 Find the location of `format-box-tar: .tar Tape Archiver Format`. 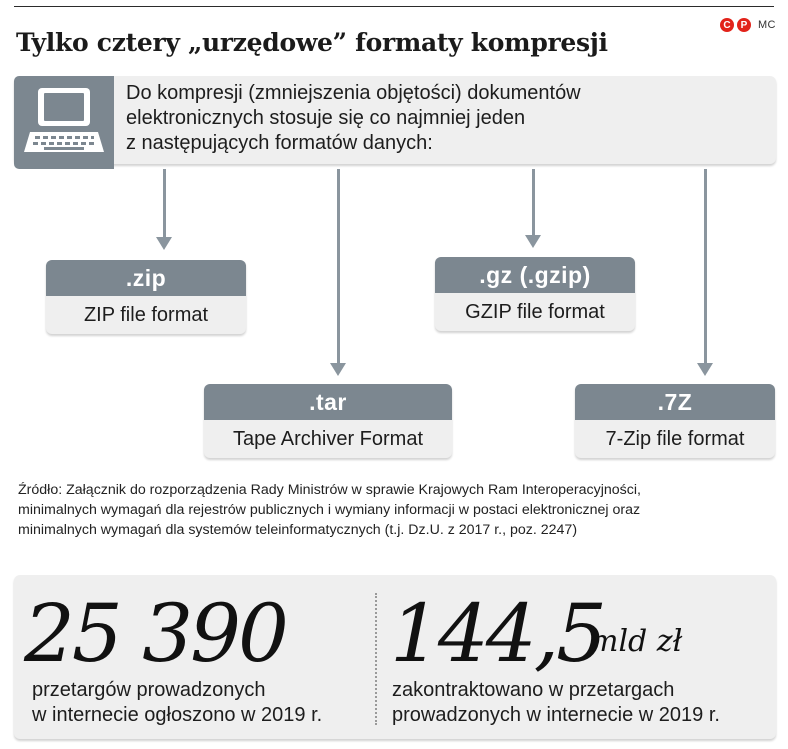

format-box-tar: .tar Tape Archiver Format is located at coordinates (328, 421).